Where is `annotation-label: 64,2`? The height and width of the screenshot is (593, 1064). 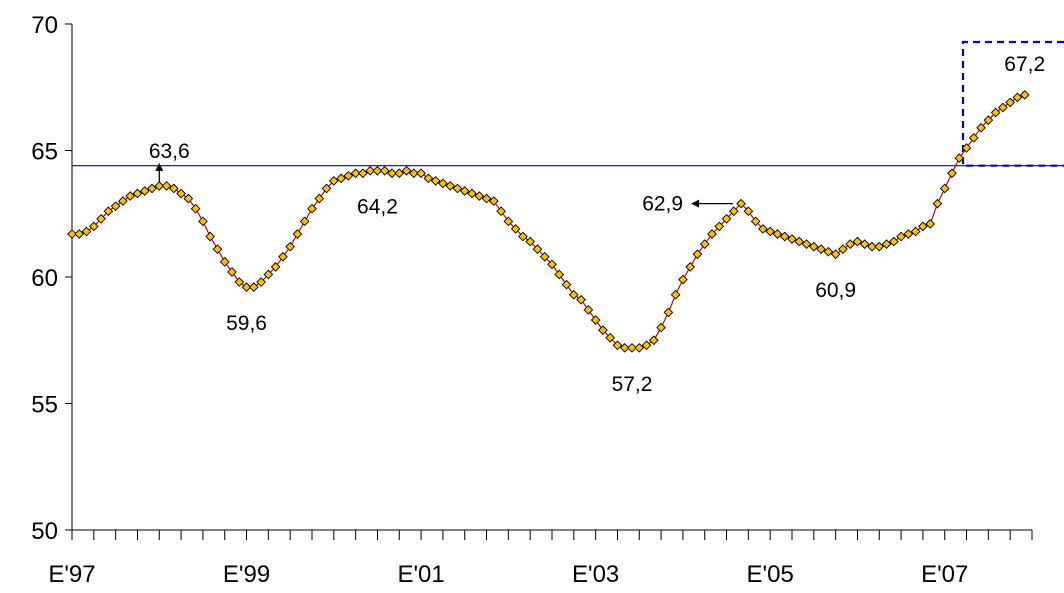
annotation-label: 64,2 is located at coordinates (377, 207).